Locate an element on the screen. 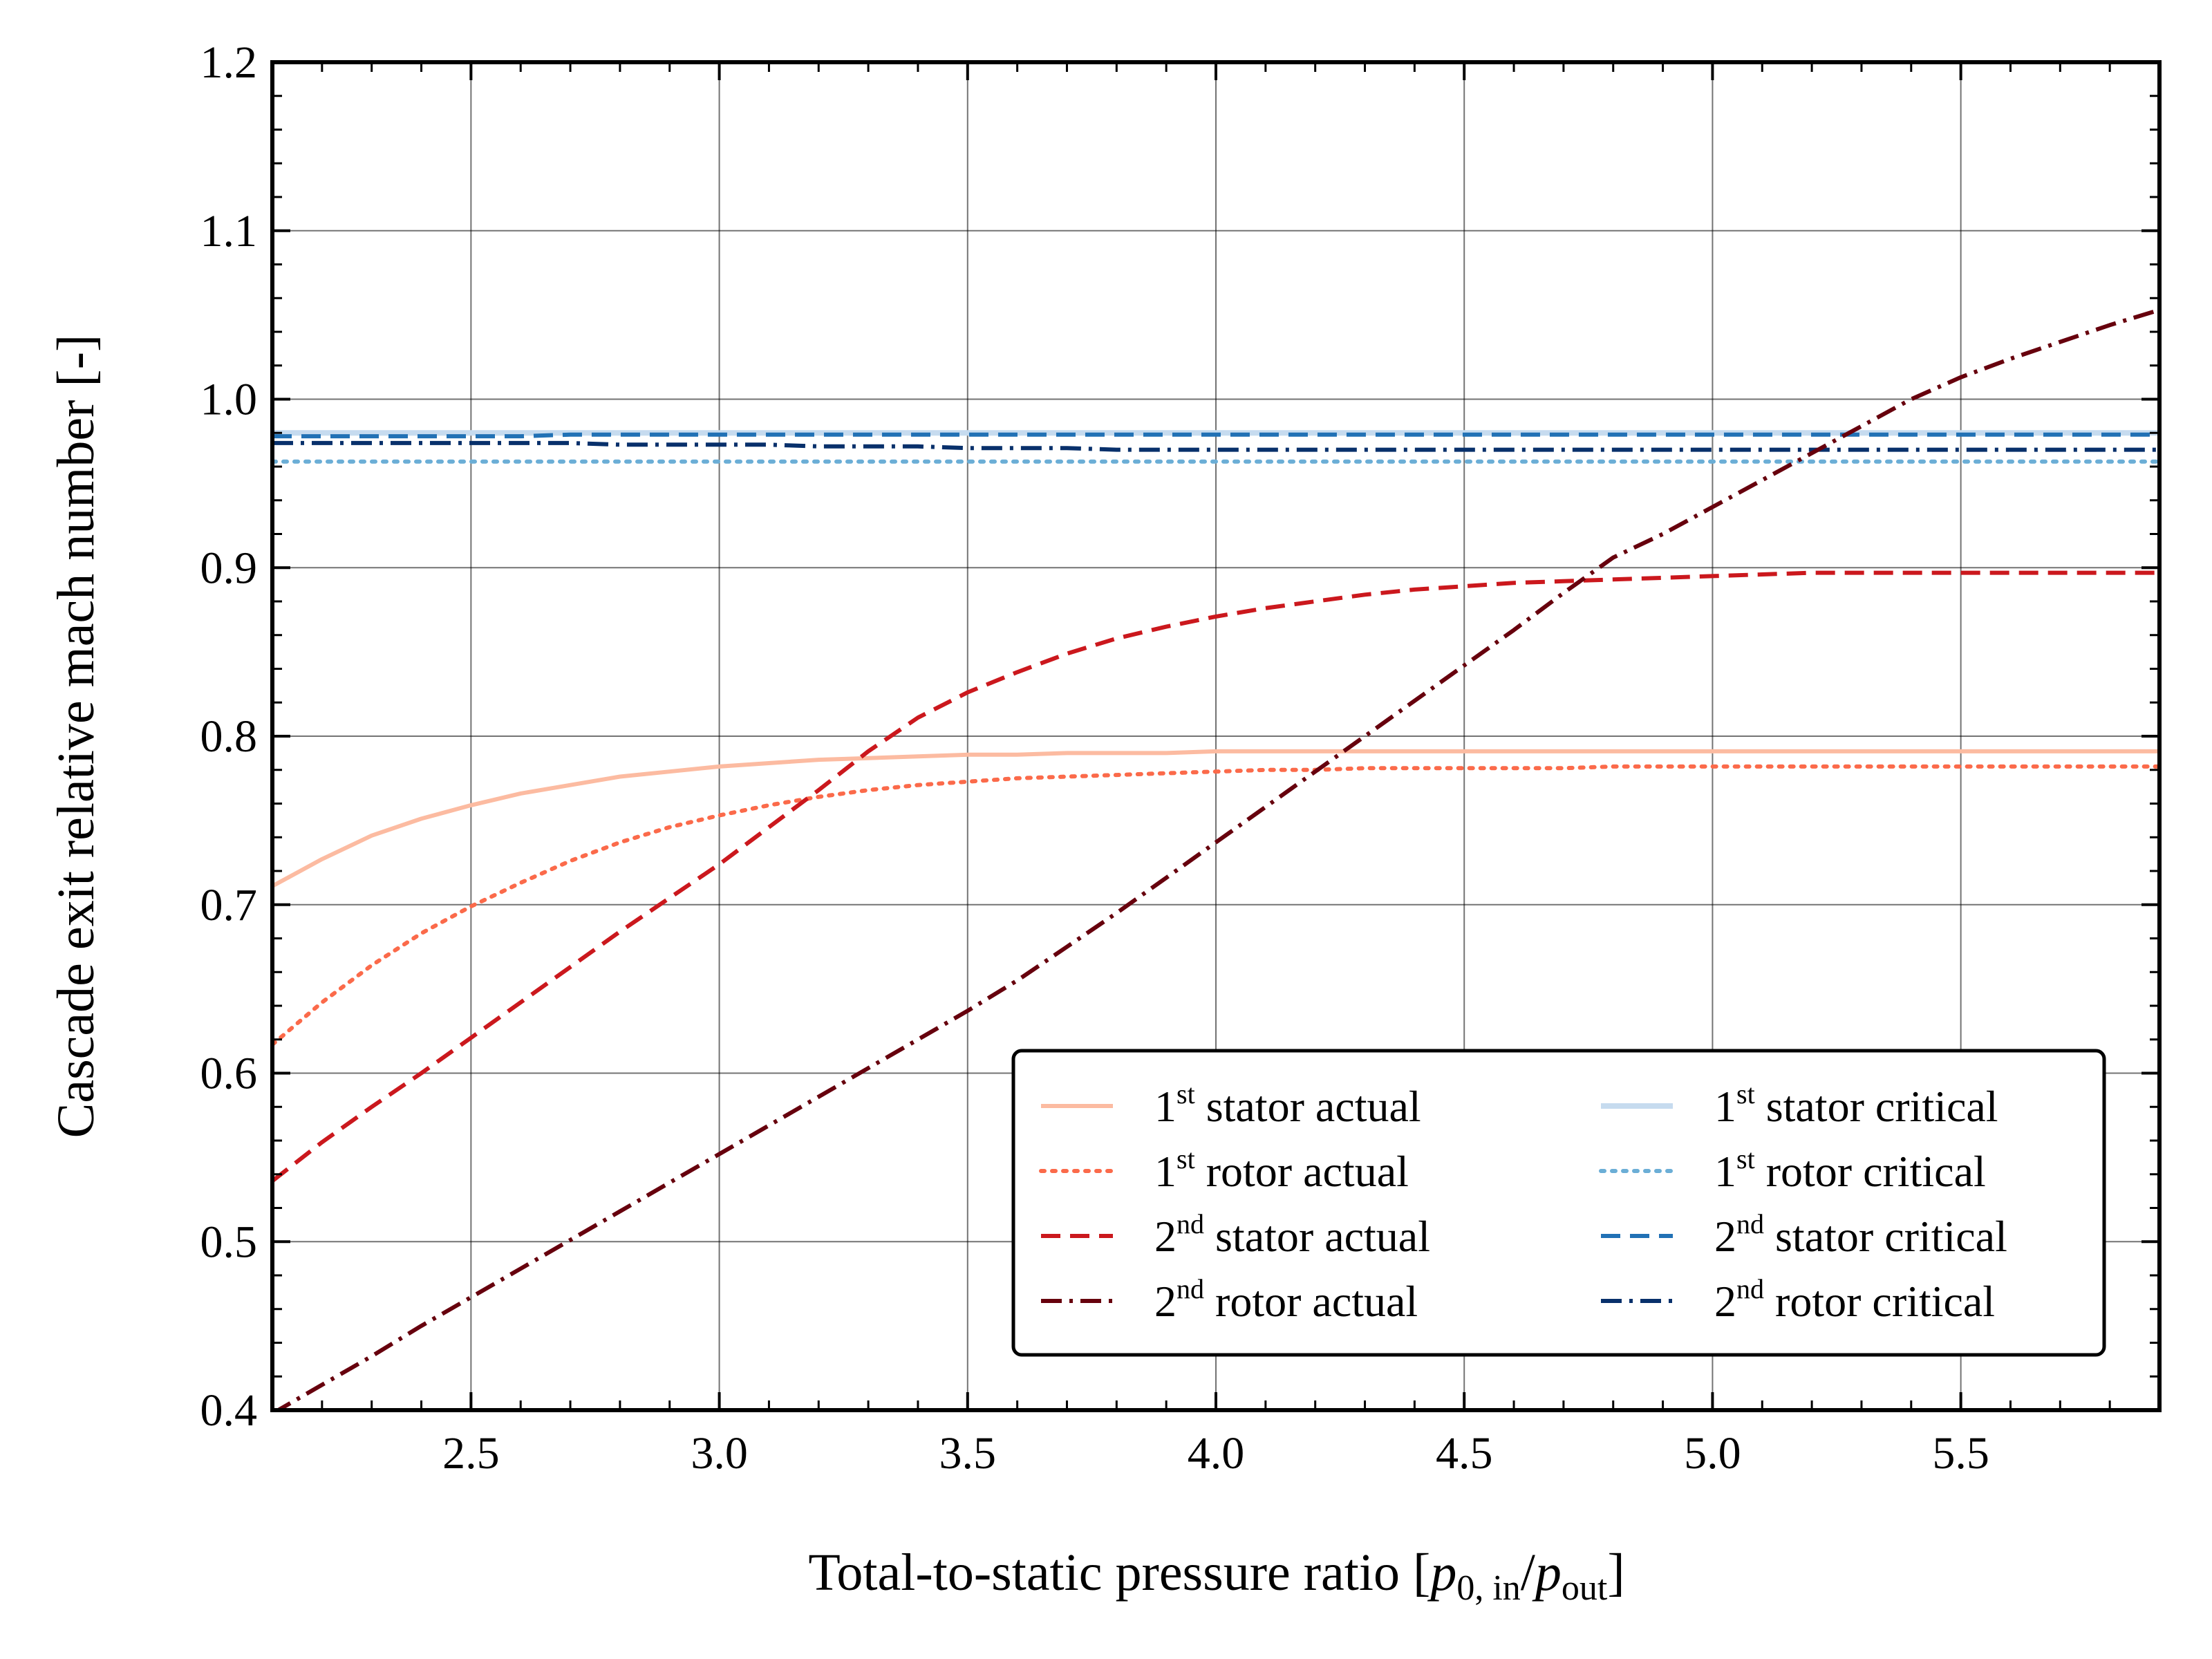 The image size is (2212, 1659). legend-label-5: 1st rotor critical is located at coordinates (1850, 1169).